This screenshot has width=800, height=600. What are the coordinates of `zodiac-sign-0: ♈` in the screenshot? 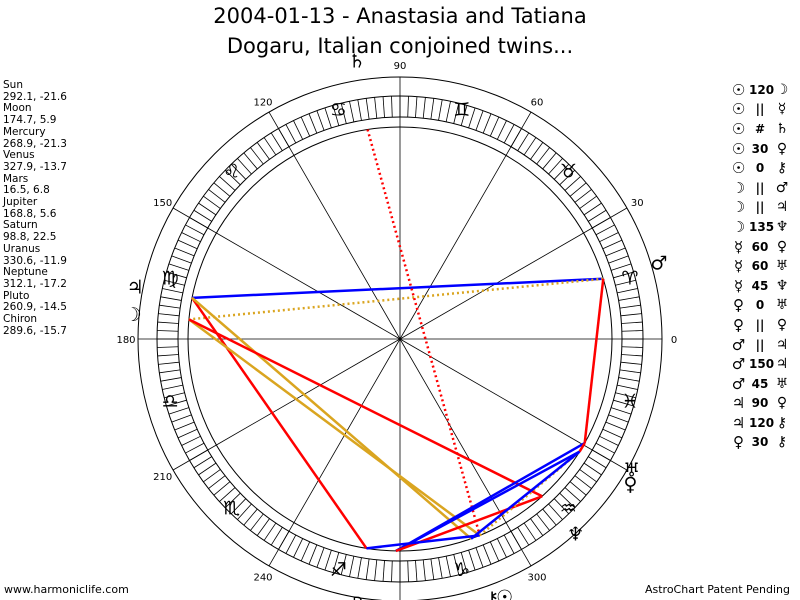 It's located at (629, 278).